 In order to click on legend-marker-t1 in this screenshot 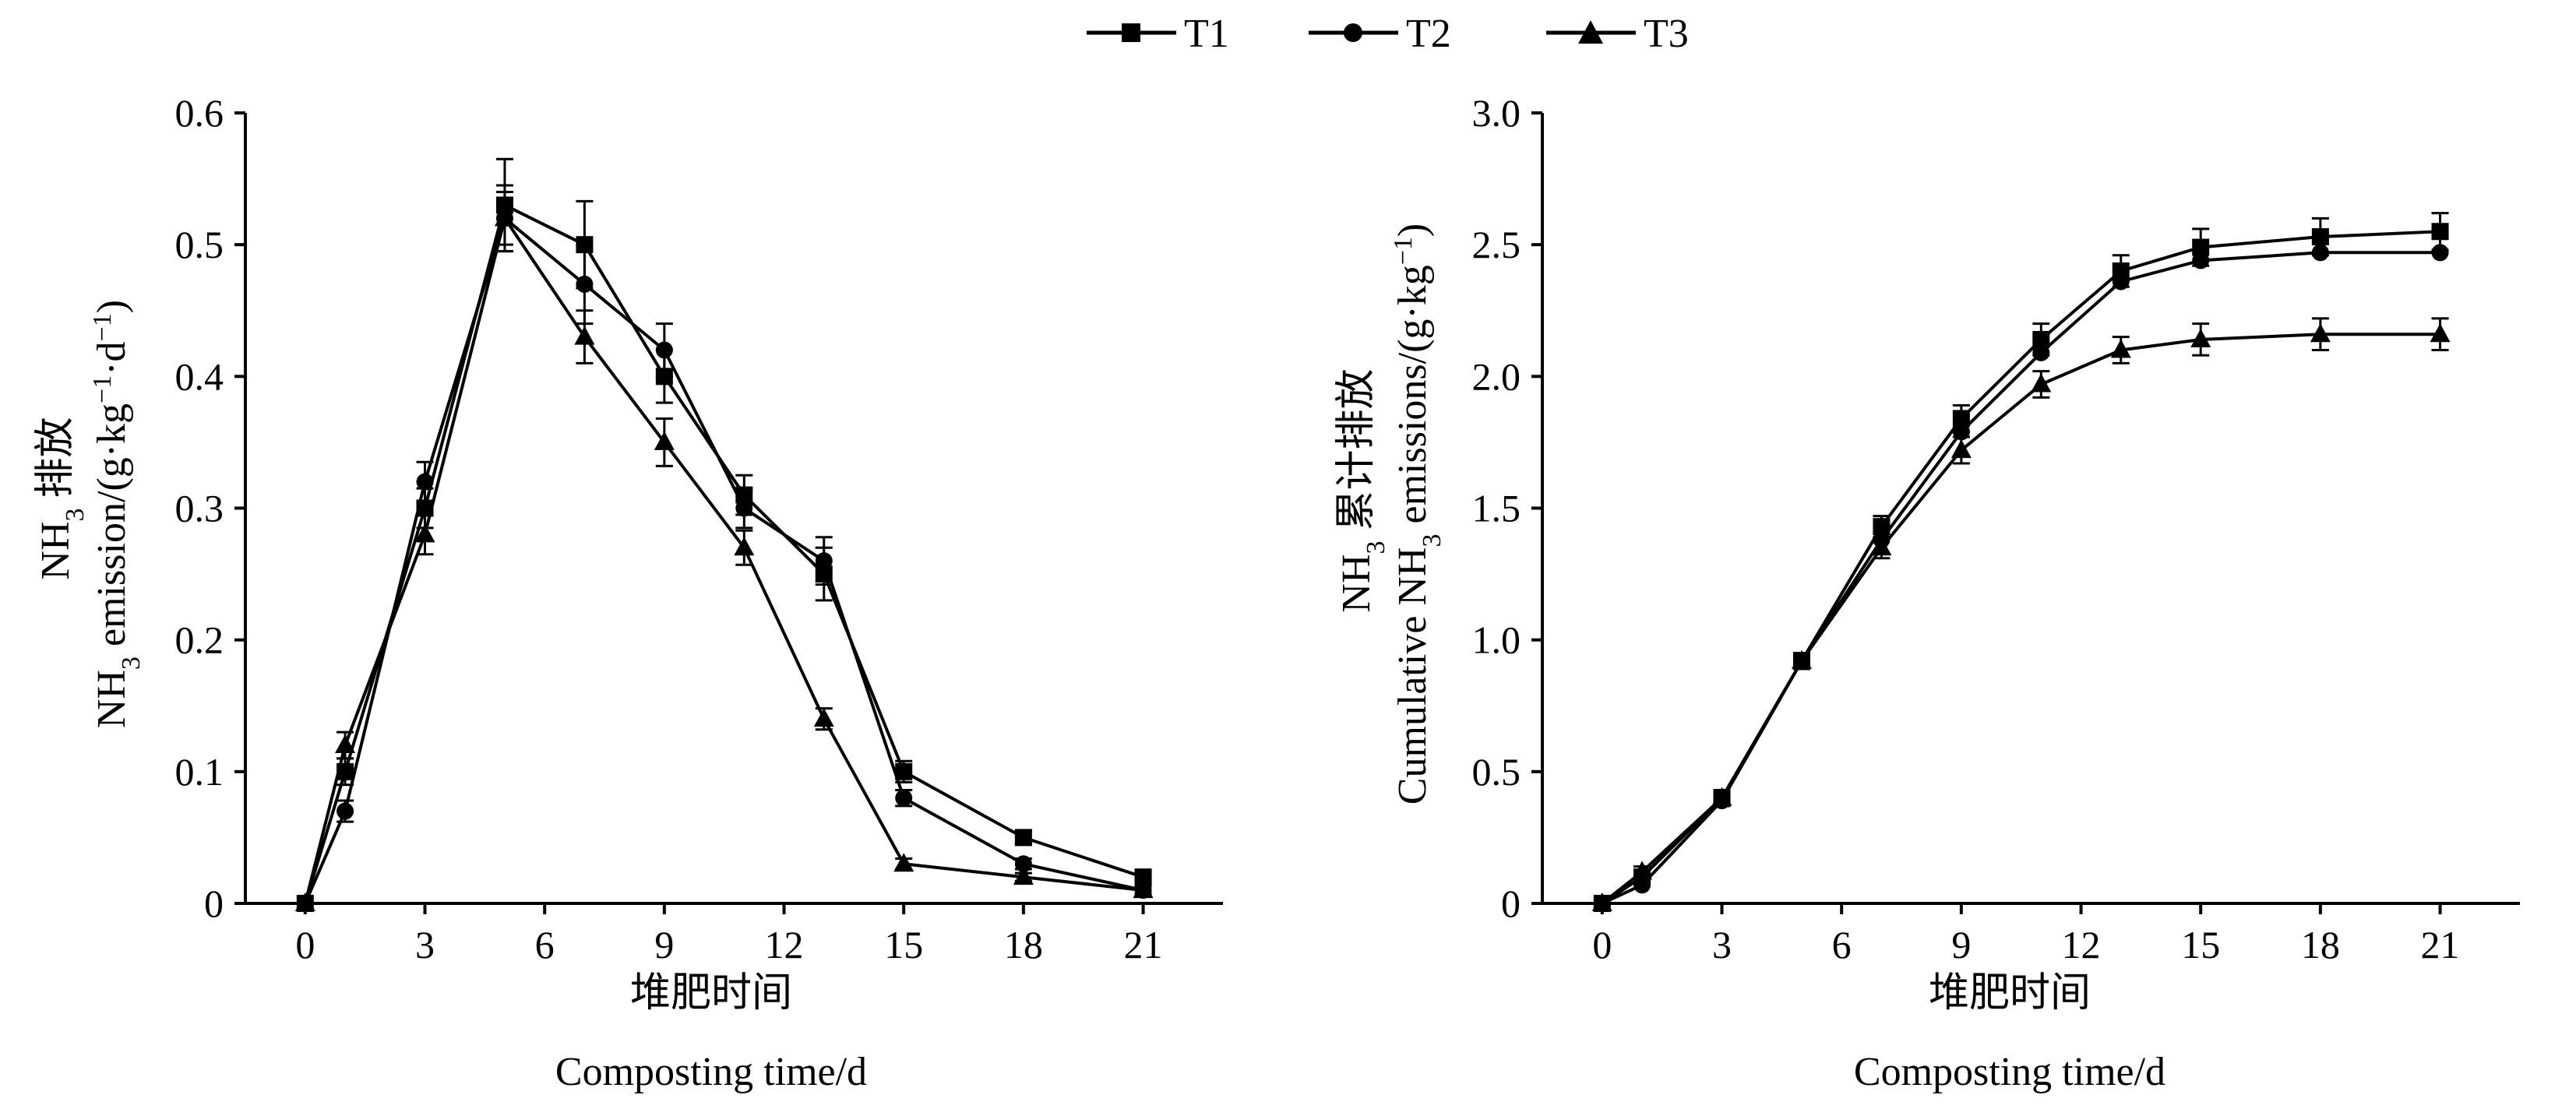, I will do `click(1131, 32)`.